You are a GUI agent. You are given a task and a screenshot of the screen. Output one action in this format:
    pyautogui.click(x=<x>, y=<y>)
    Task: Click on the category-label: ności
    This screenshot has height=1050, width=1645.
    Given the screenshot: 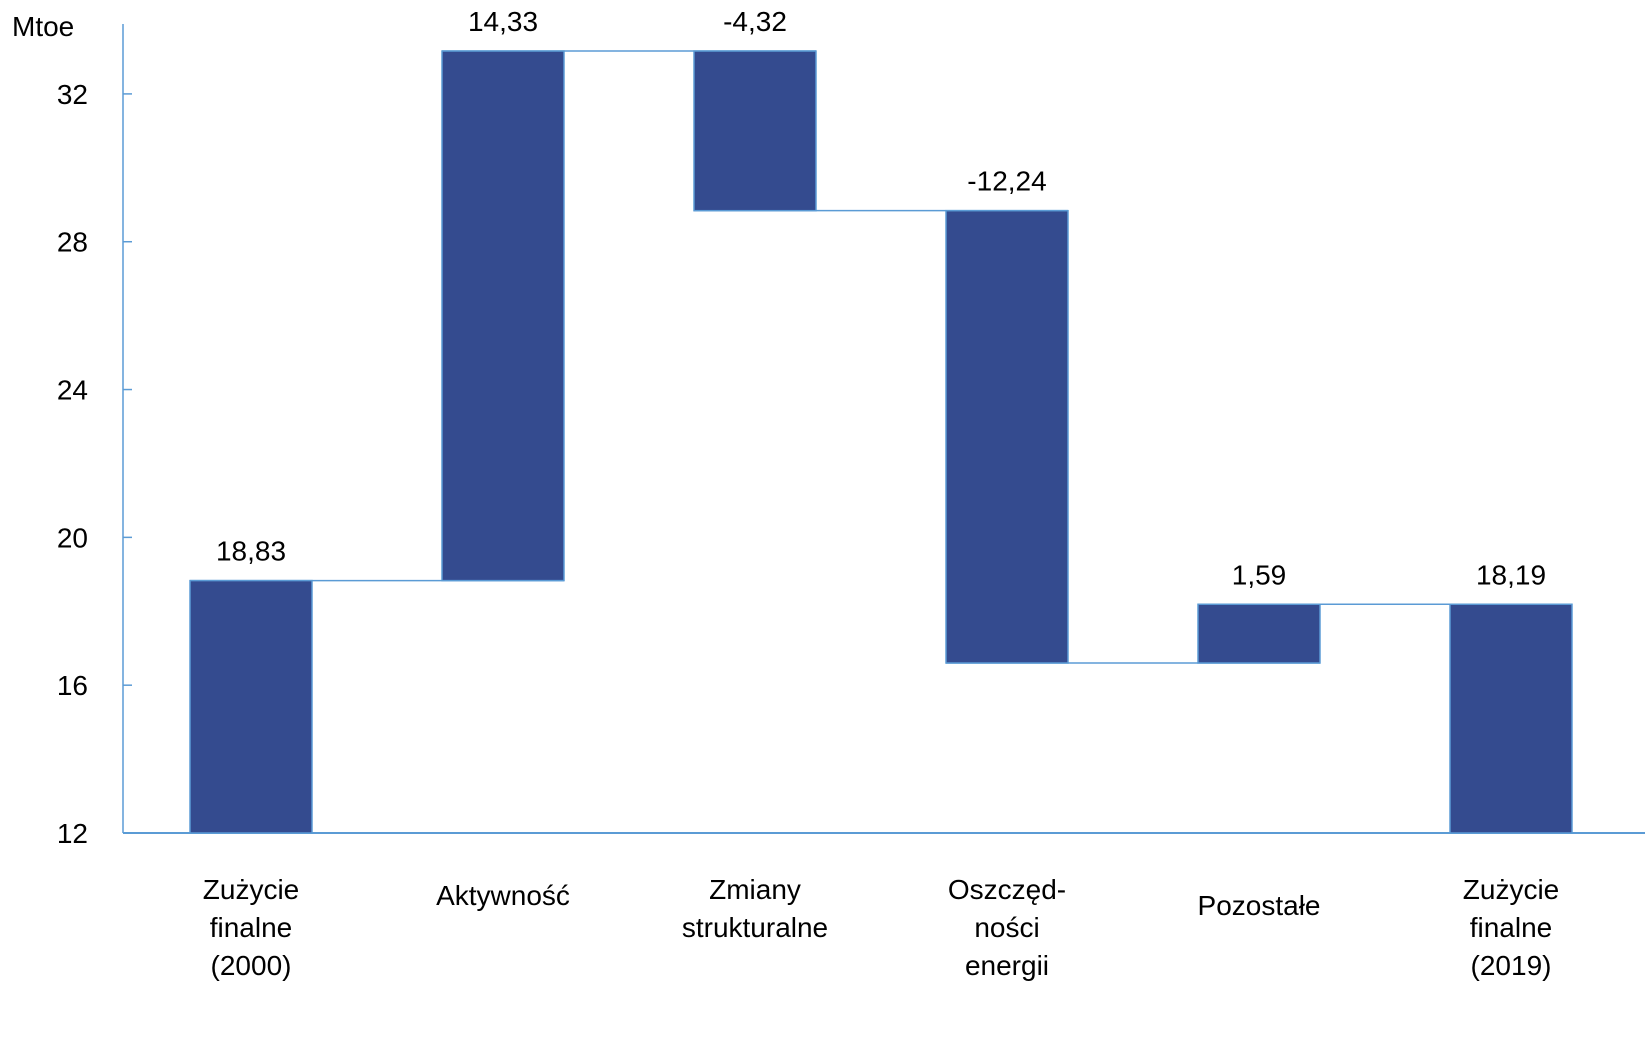 What is the action you would take?
    pyautogui.click(x=1006, y=927)
    